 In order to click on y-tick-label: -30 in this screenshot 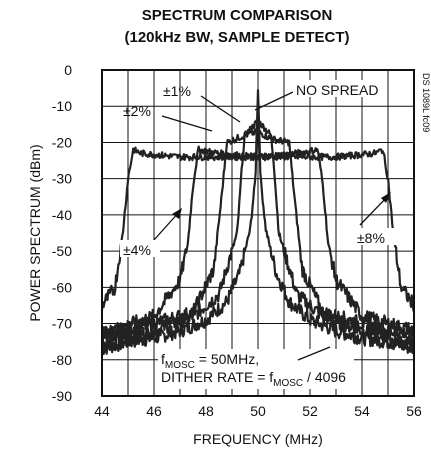, I will do `click(62, 179)`.